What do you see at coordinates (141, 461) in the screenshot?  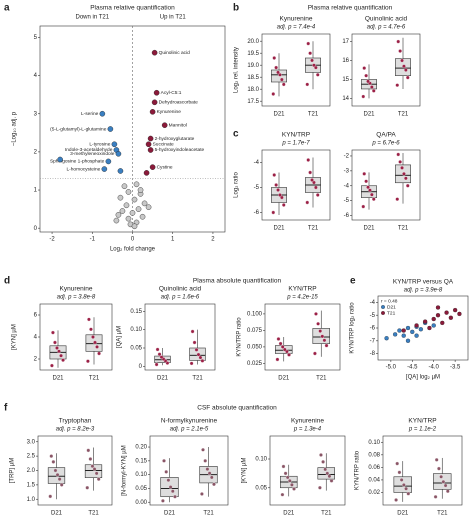 I see `y-tick-label: 0.15` at bounding box center [141, 461].